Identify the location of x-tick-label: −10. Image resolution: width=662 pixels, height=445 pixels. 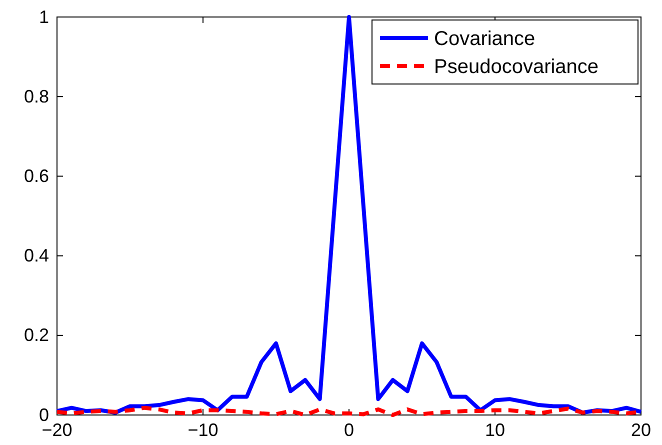
(203, 430).